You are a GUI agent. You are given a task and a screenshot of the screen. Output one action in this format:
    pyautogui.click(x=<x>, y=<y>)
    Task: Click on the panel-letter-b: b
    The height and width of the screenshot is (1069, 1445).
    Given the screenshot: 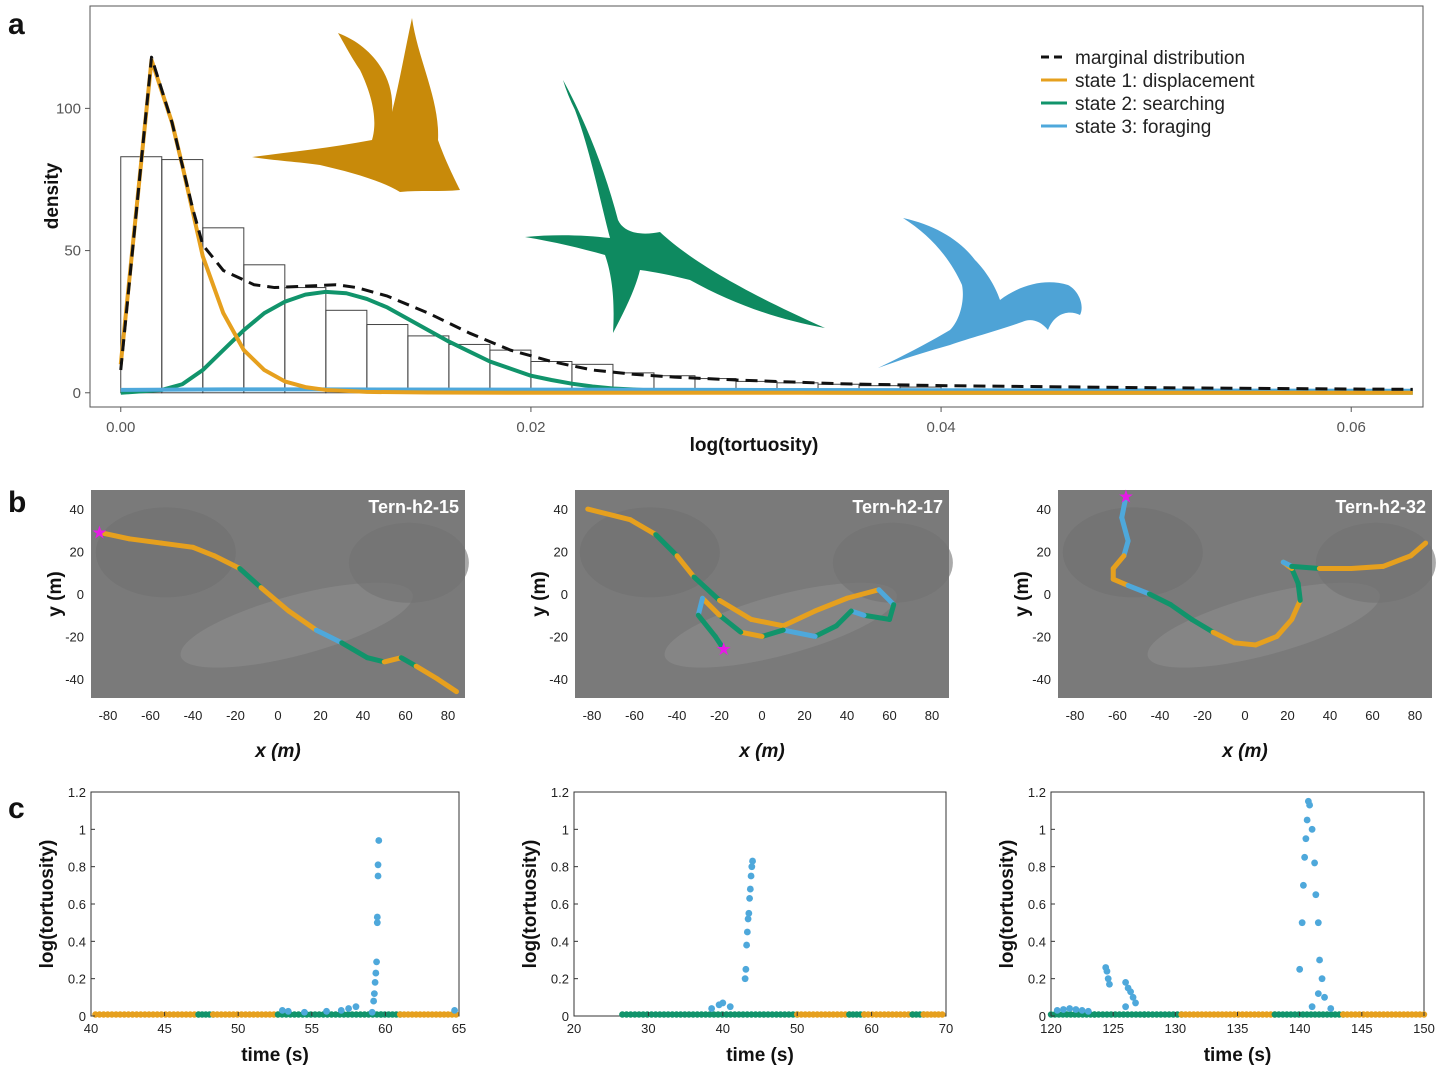 What is the action you would take?
    pyautogui.click(x=17, y=502)
    